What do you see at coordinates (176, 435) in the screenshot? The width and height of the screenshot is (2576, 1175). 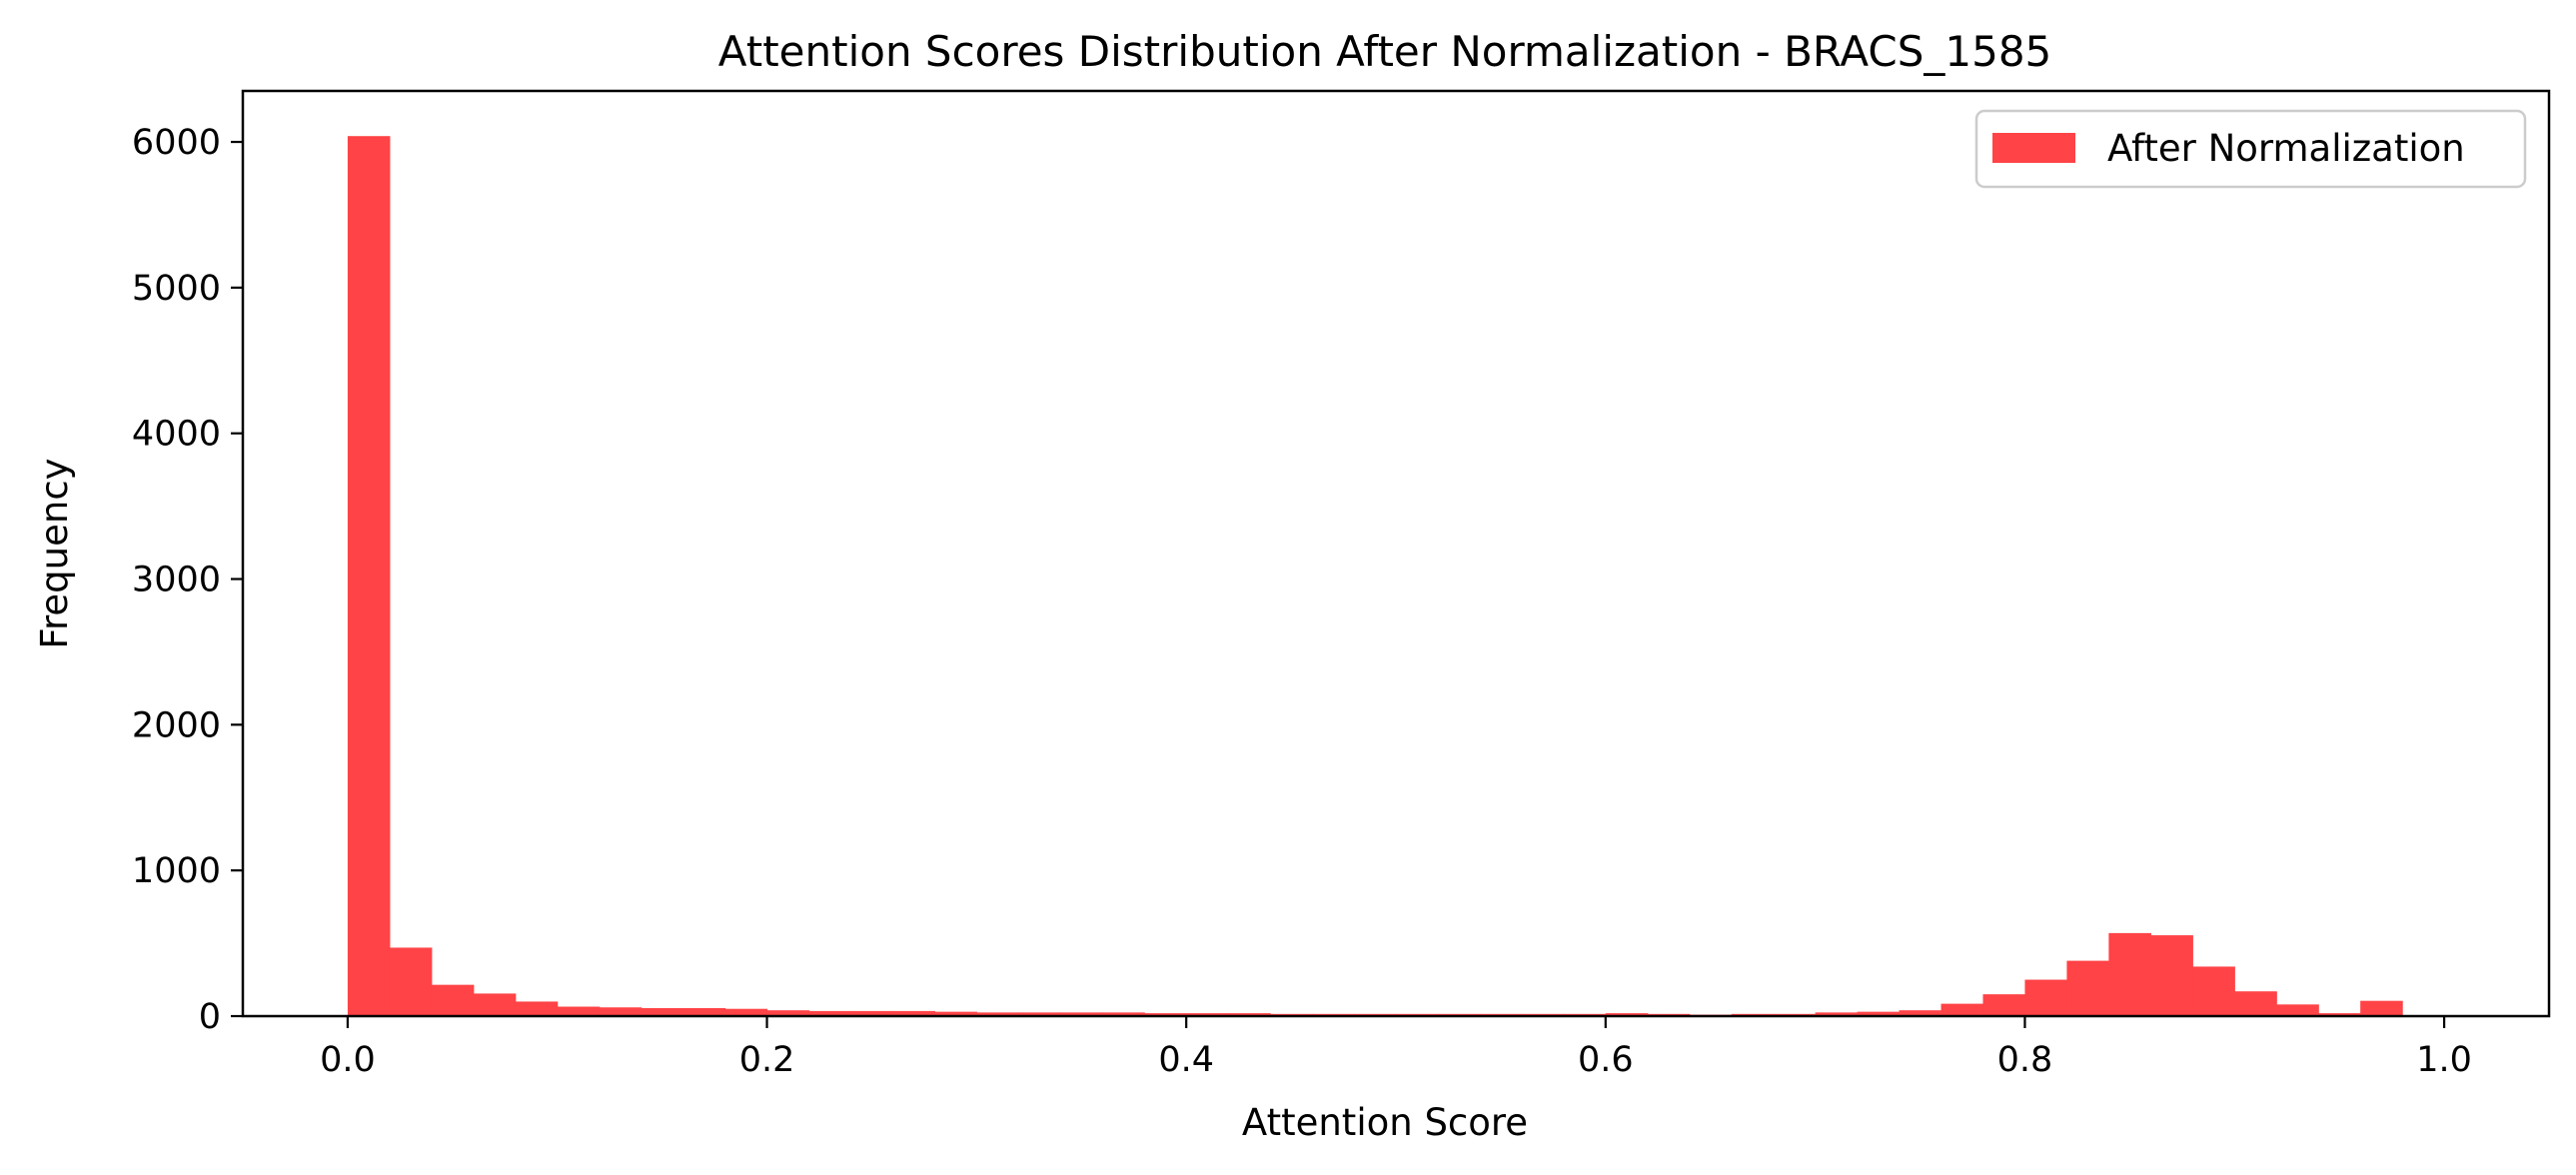 I see `y-tick-label: 4000` at bounding box center [176, 435].